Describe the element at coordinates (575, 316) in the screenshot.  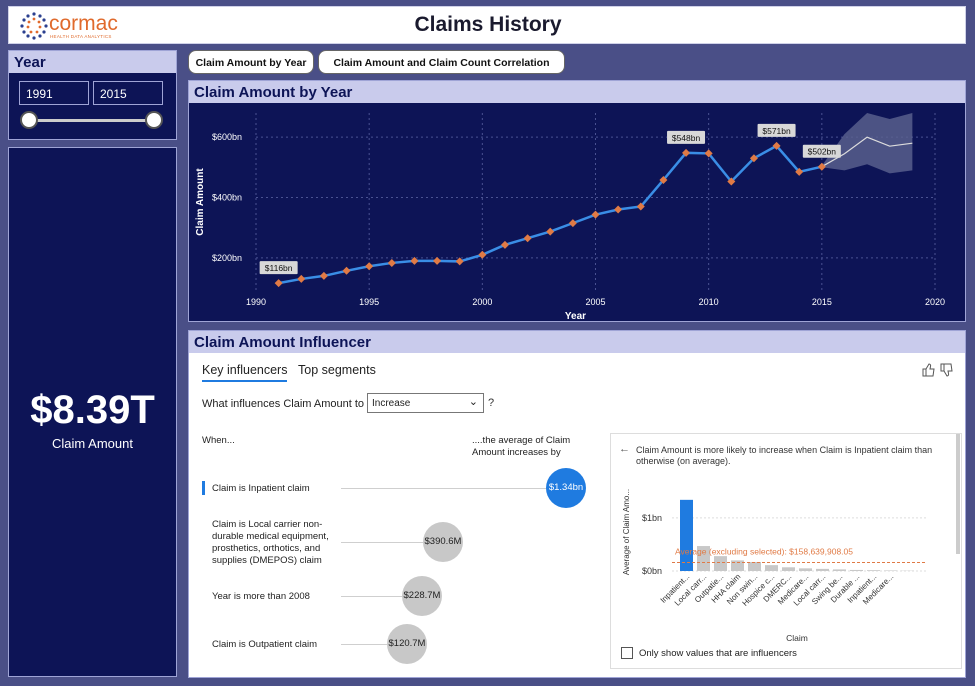
I see `x-axis-label: Year` at that location.